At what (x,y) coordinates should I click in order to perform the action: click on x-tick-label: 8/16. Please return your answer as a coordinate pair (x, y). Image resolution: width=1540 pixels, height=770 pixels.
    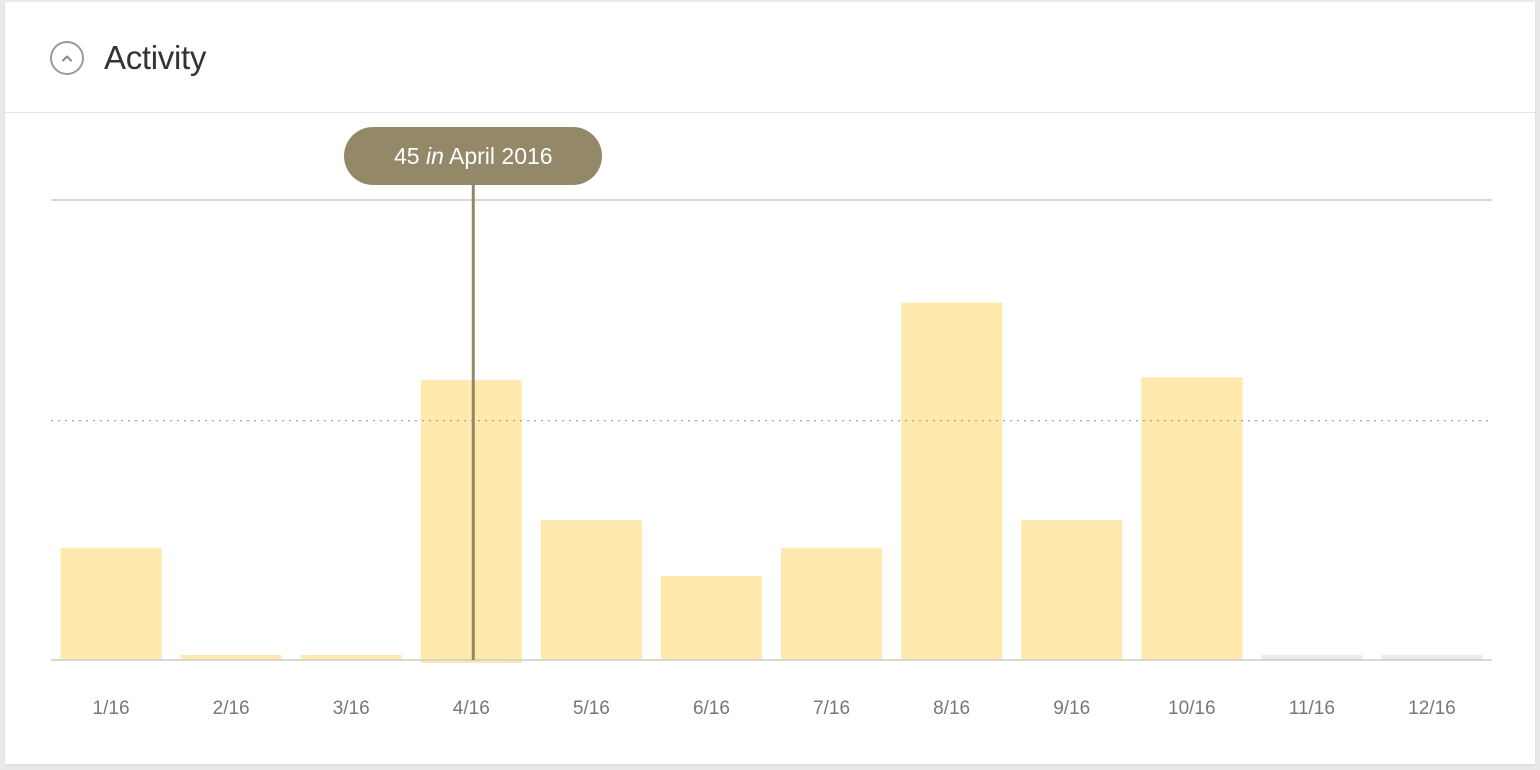
    Looking at the image, I should click on (951, 708).